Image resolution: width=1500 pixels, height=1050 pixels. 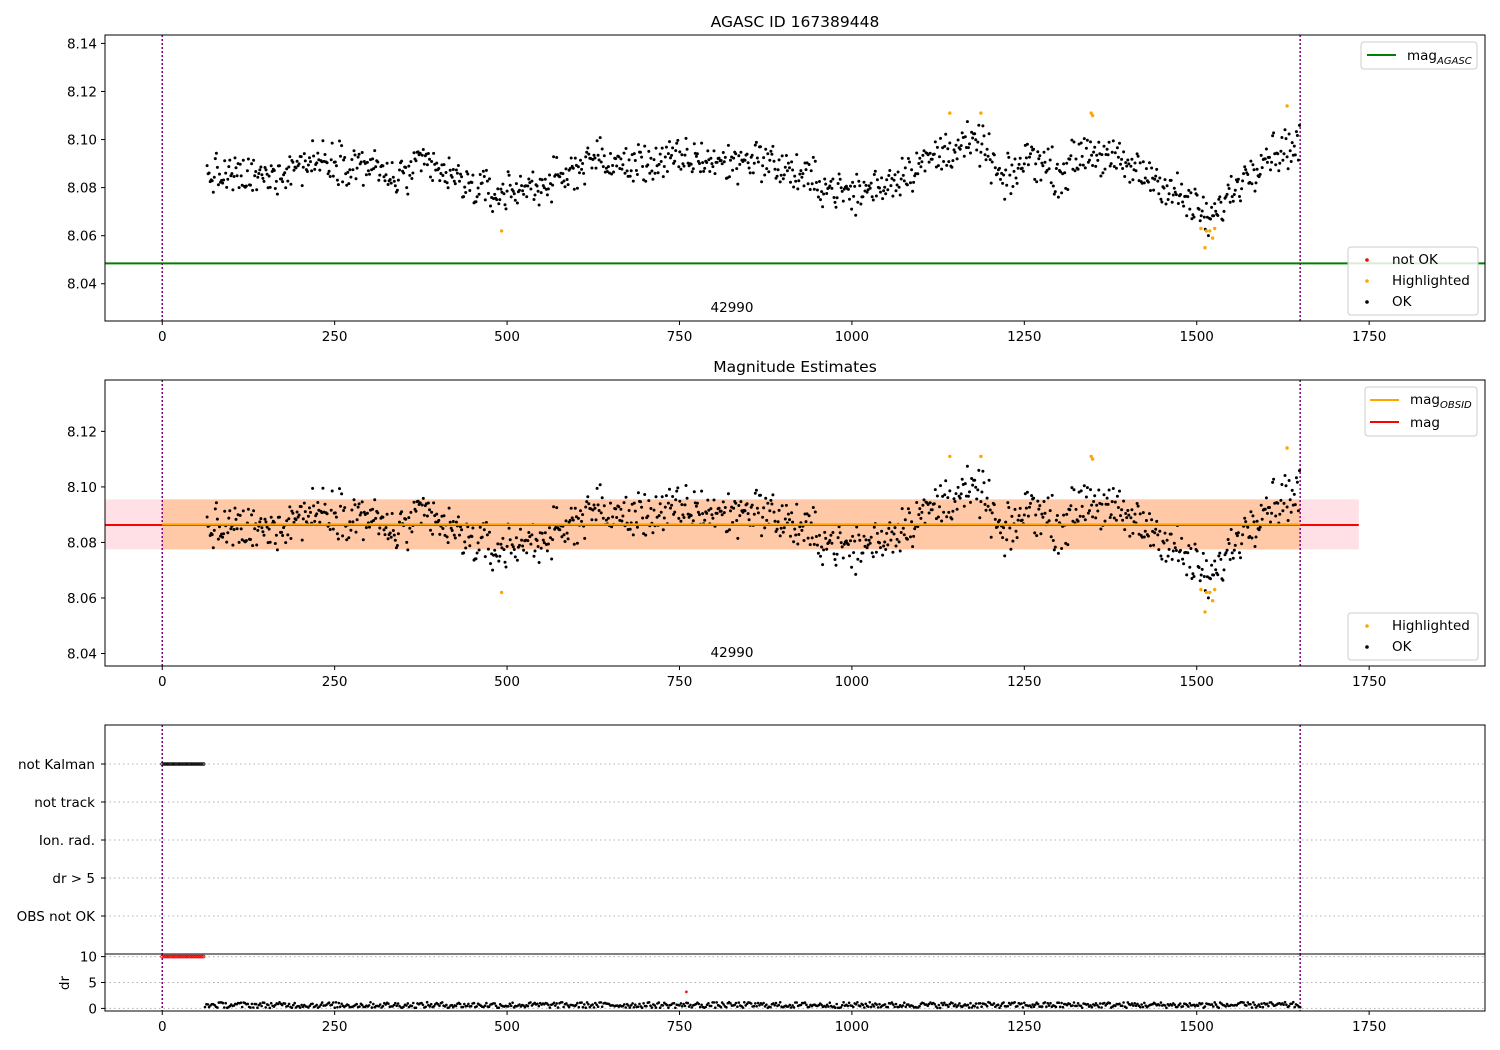 I want to click on y-tick-label: 8.14, so click(x=82, y=44).